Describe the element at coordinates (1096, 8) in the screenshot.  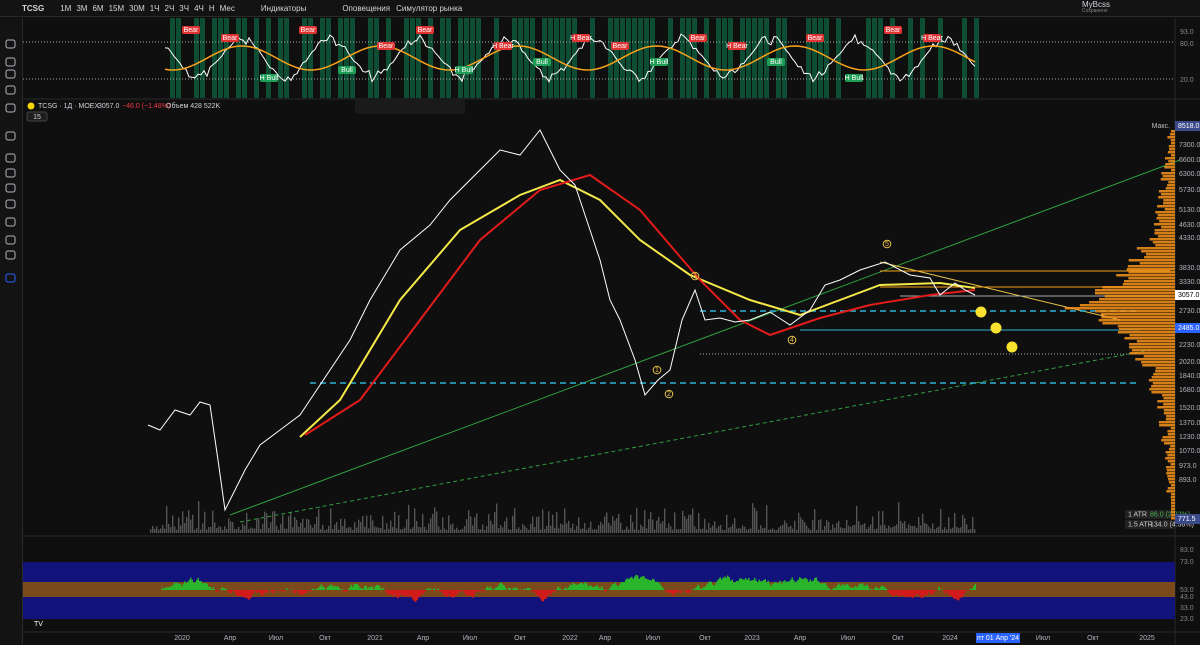
I see `layout-name: MyBcss Сохранено` at that location.